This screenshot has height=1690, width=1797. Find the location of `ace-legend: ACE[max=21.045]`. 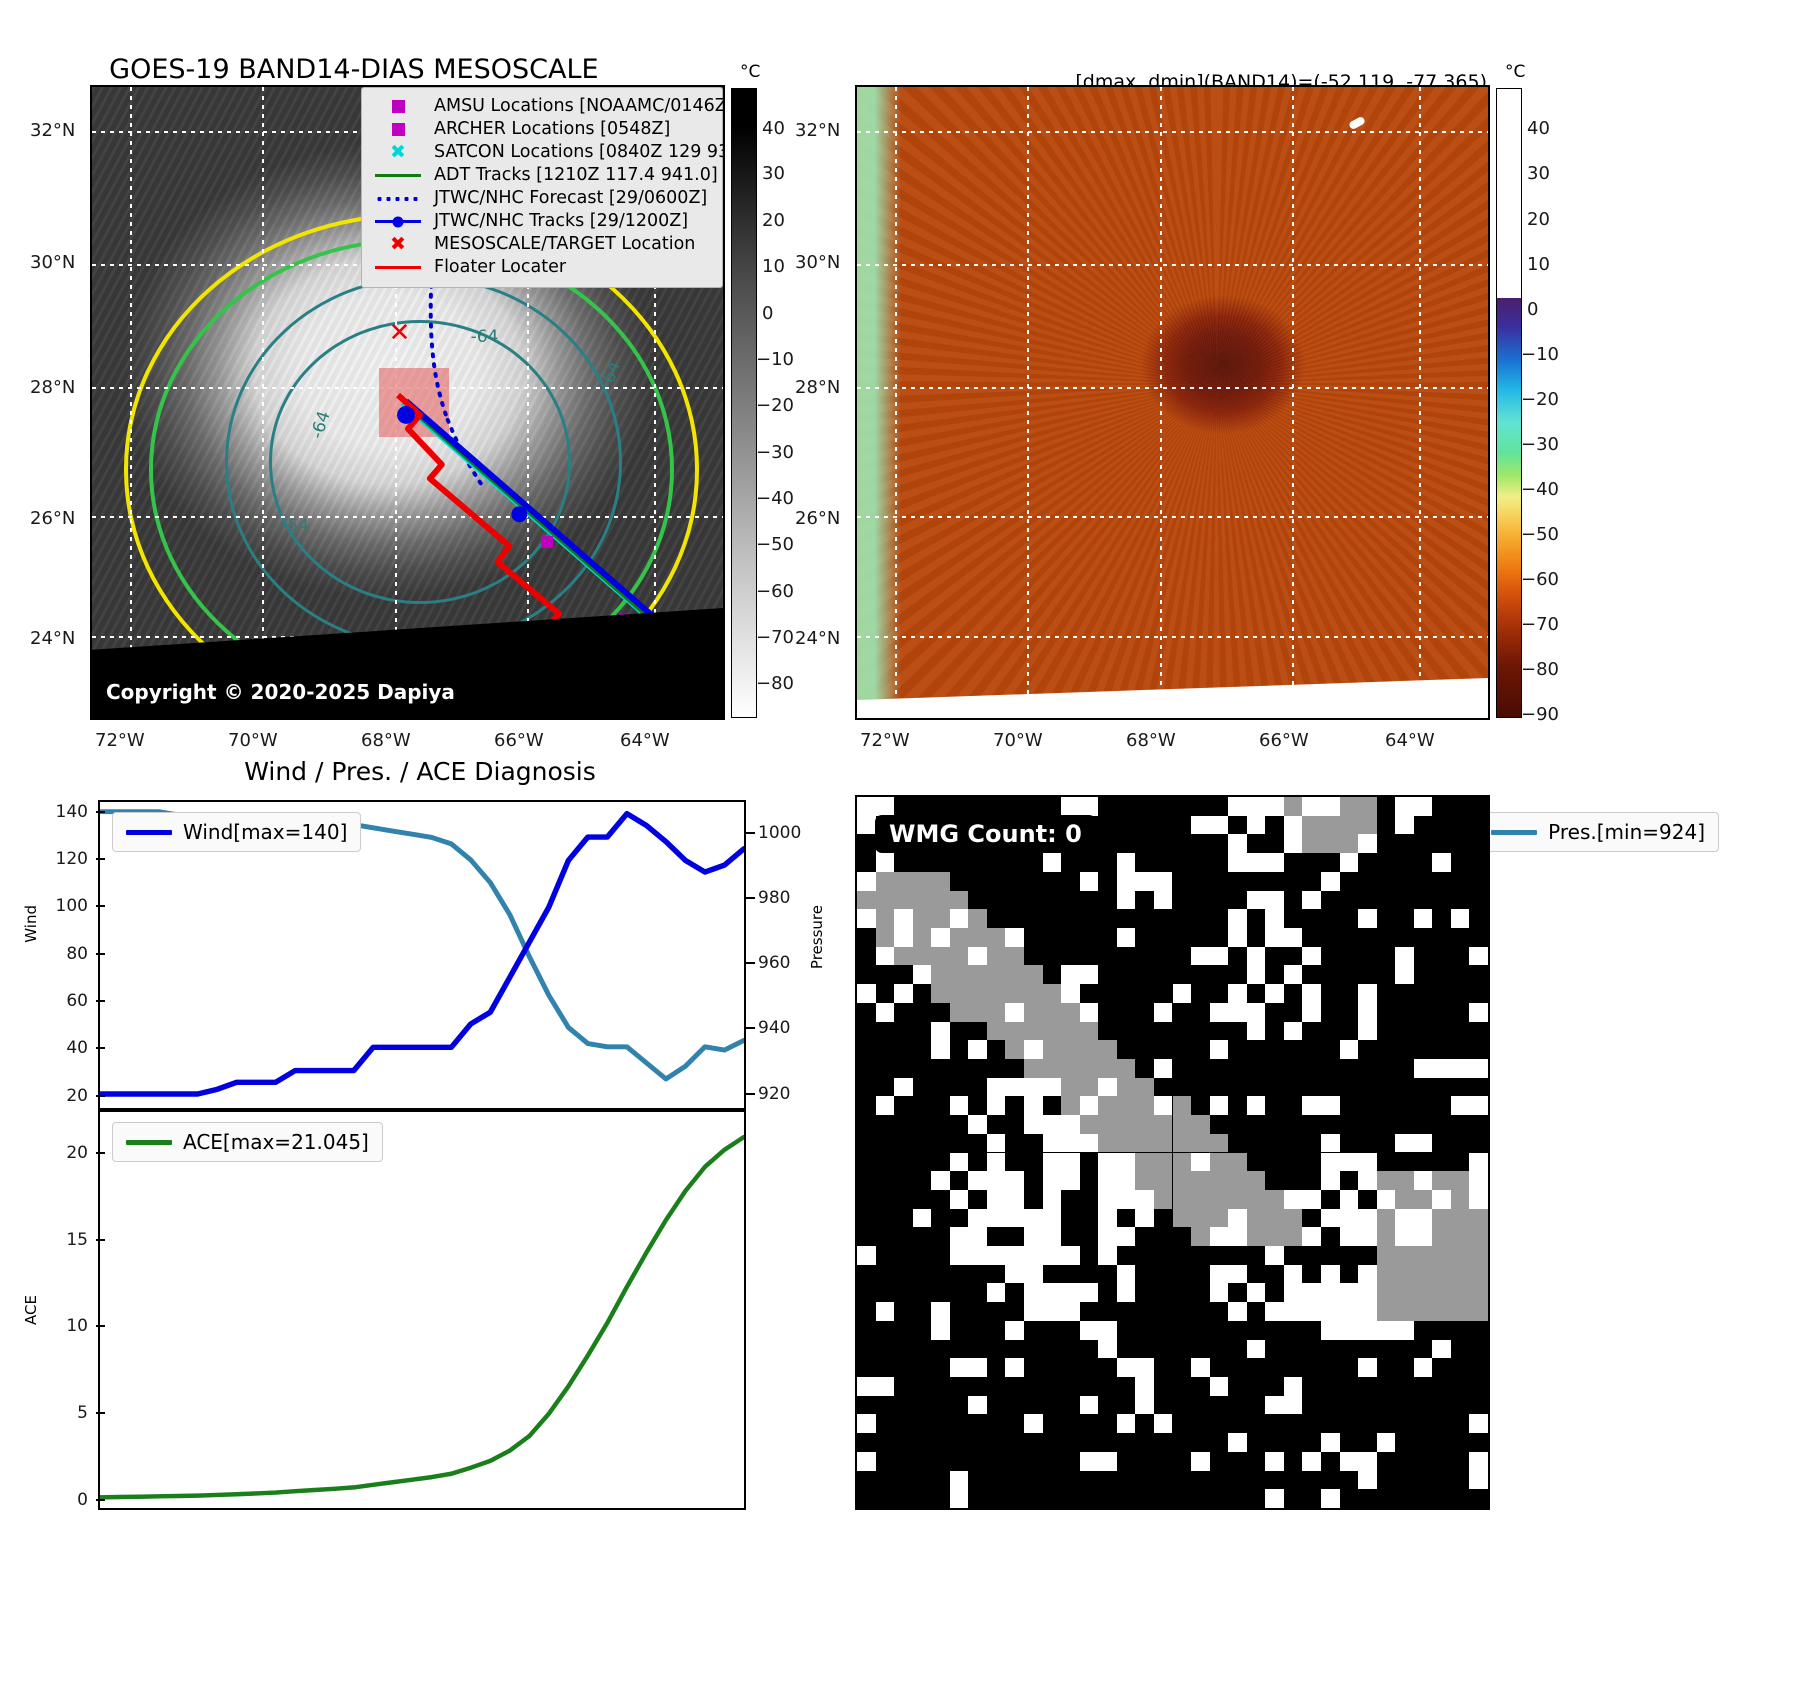

ace-legend: ACE[max=21.045] is located at coordinates (247, 1142).